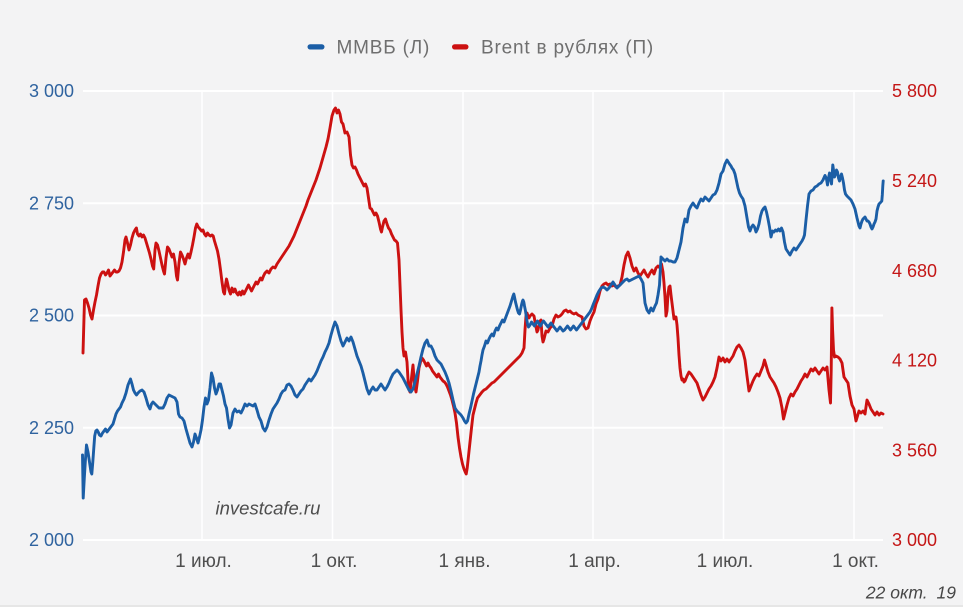 This screenshot has width=963, height=607. I want to click on svg-text: 2 000, so click(51, 540).